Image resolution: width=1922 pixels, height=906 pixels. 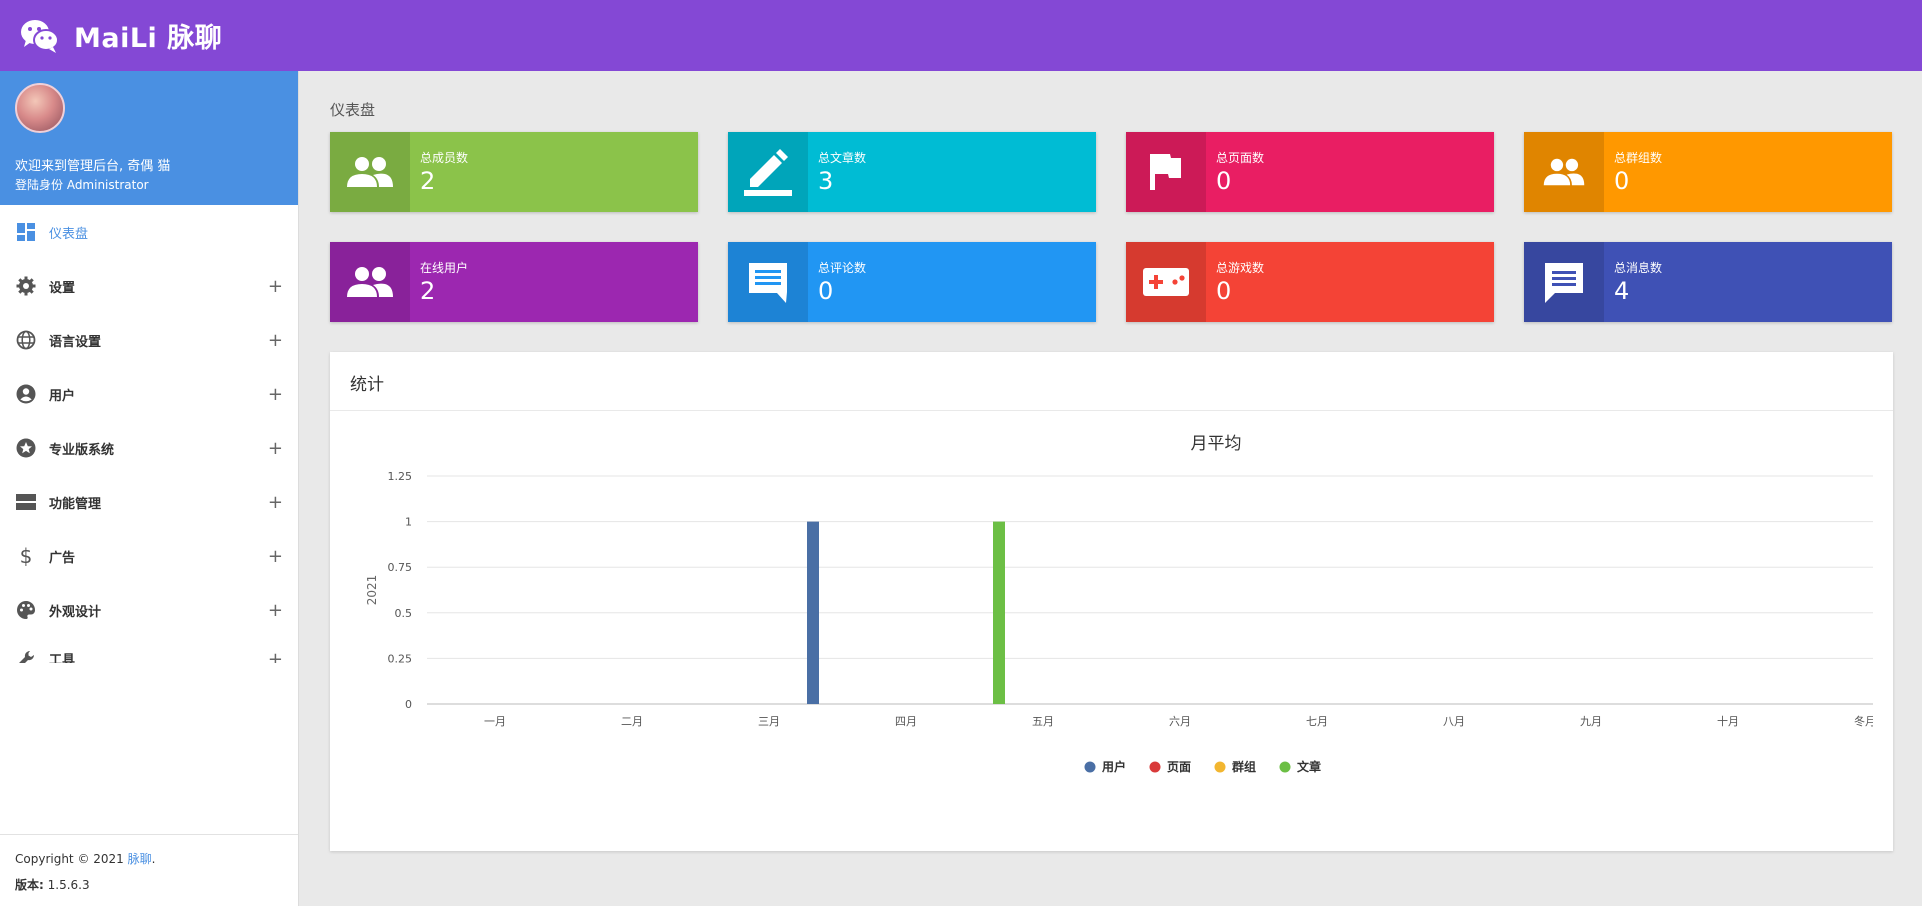 What do you see at coordinates (149, 394) in the screenshot?
I see `sidebar-item-users: 用户 +` at bounding box center [149, 394].